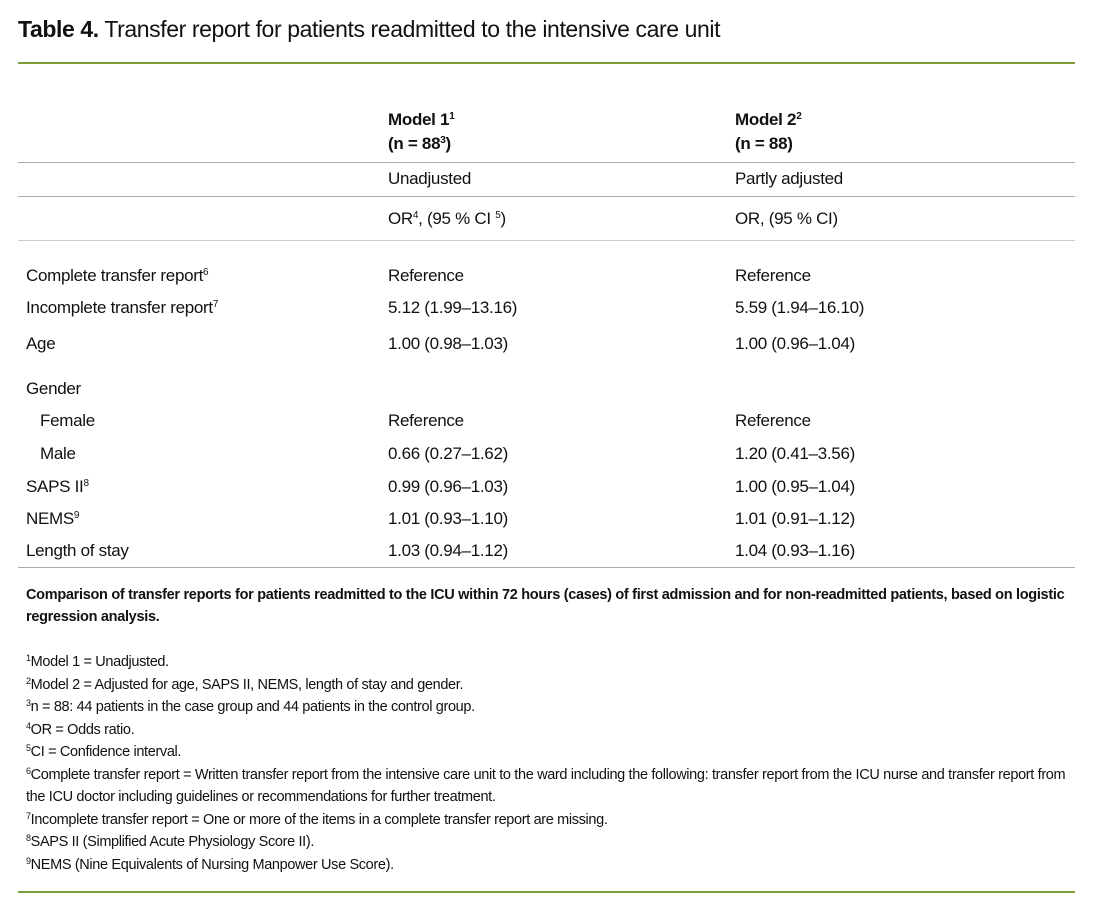 This screenshot has width=1093, height=909. I want to click on footnote: 5CI = Confidence interval., so click(104, 752).